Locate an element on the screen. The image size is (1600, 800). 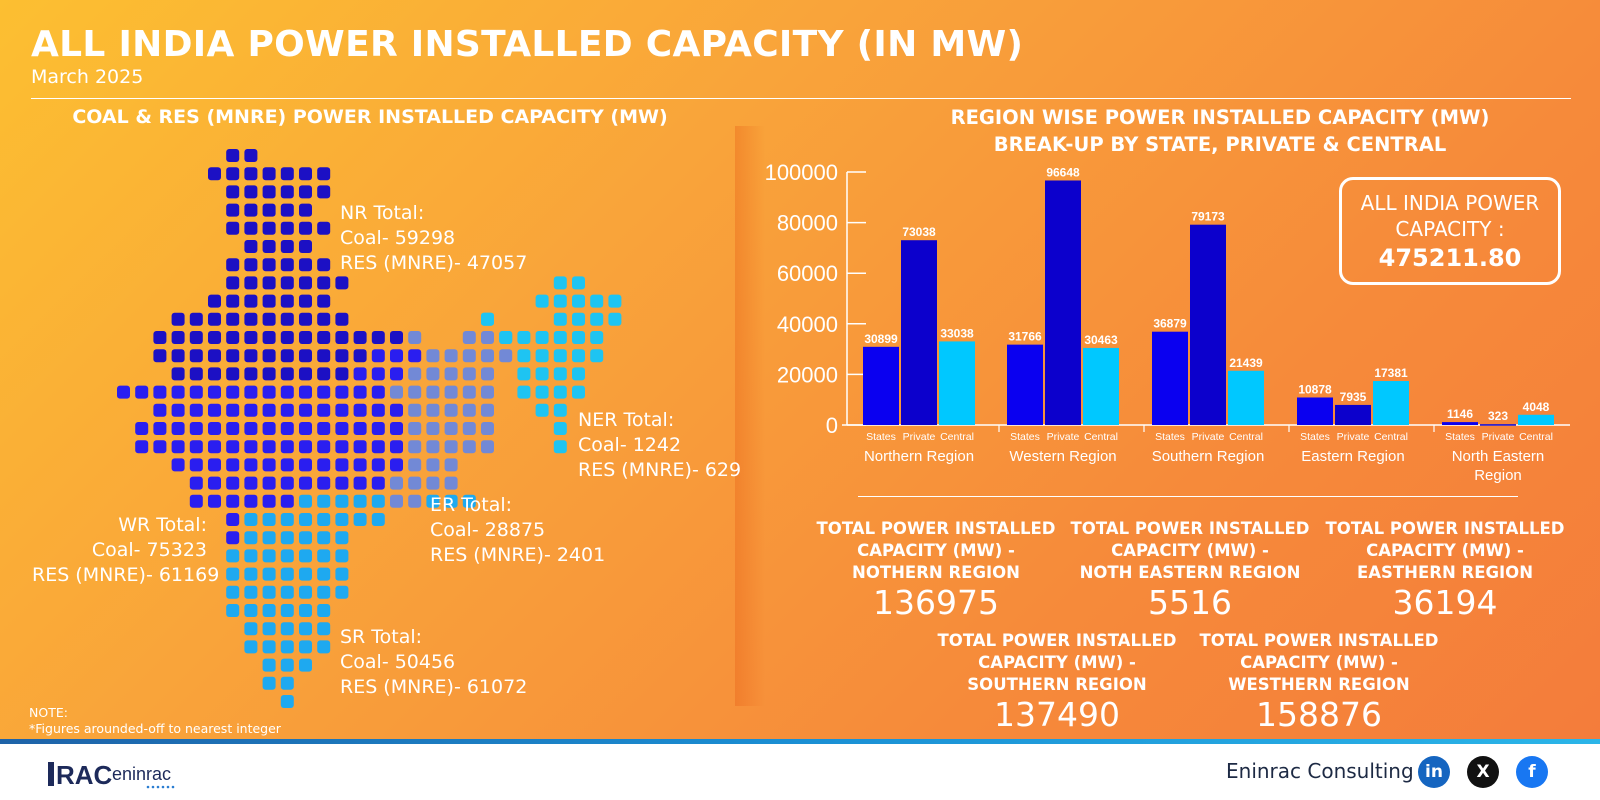
nr-res: RES (MNRE)- 47057 is located at coordinates (434, 263).